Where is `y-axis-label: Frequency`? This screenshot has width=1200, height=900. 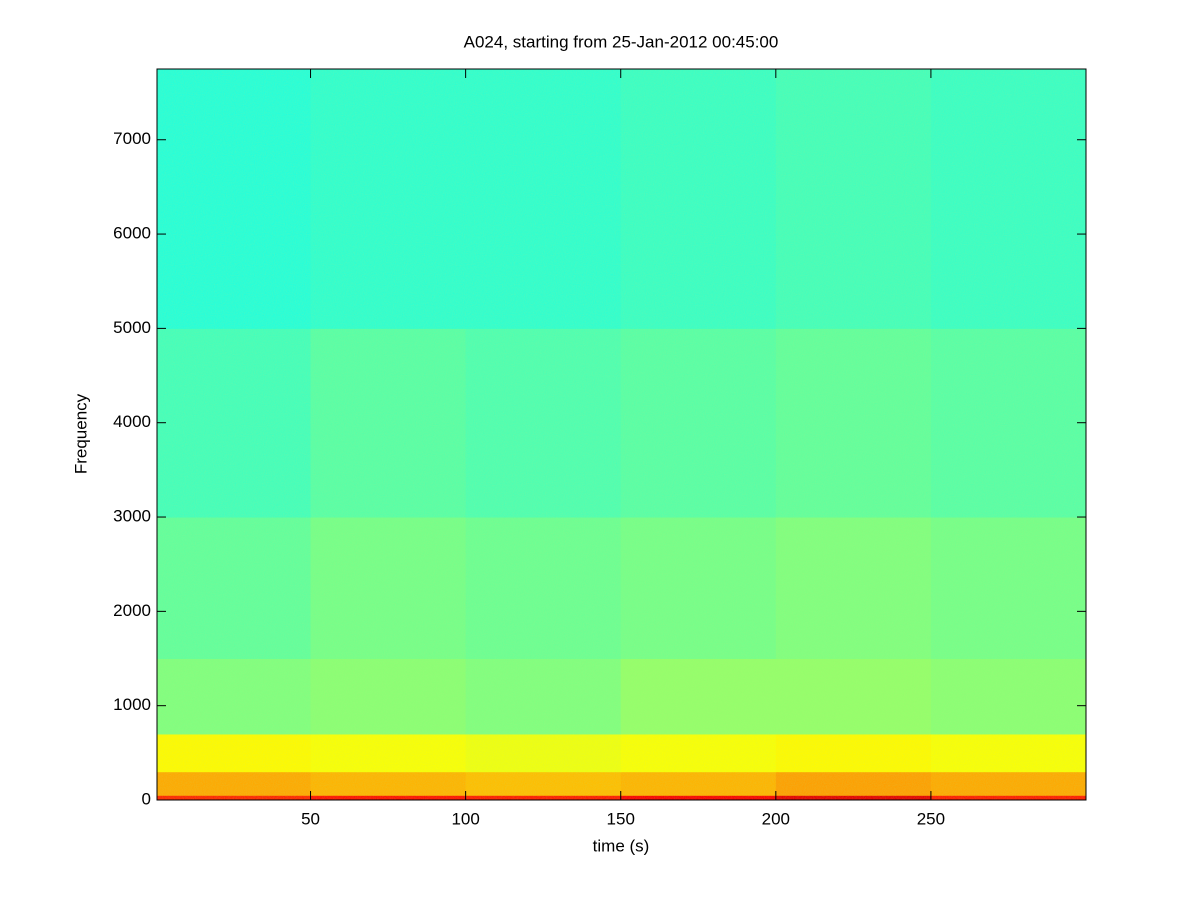 y-axis-label: Frequency is located at coordinates (80, 433).